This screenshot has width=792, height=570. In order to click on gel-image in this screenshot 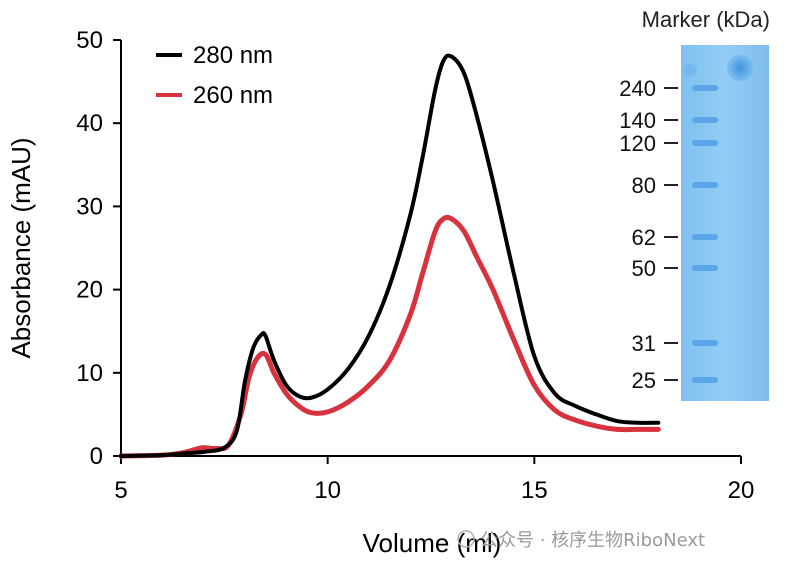, I will do `click(725, 223)`.